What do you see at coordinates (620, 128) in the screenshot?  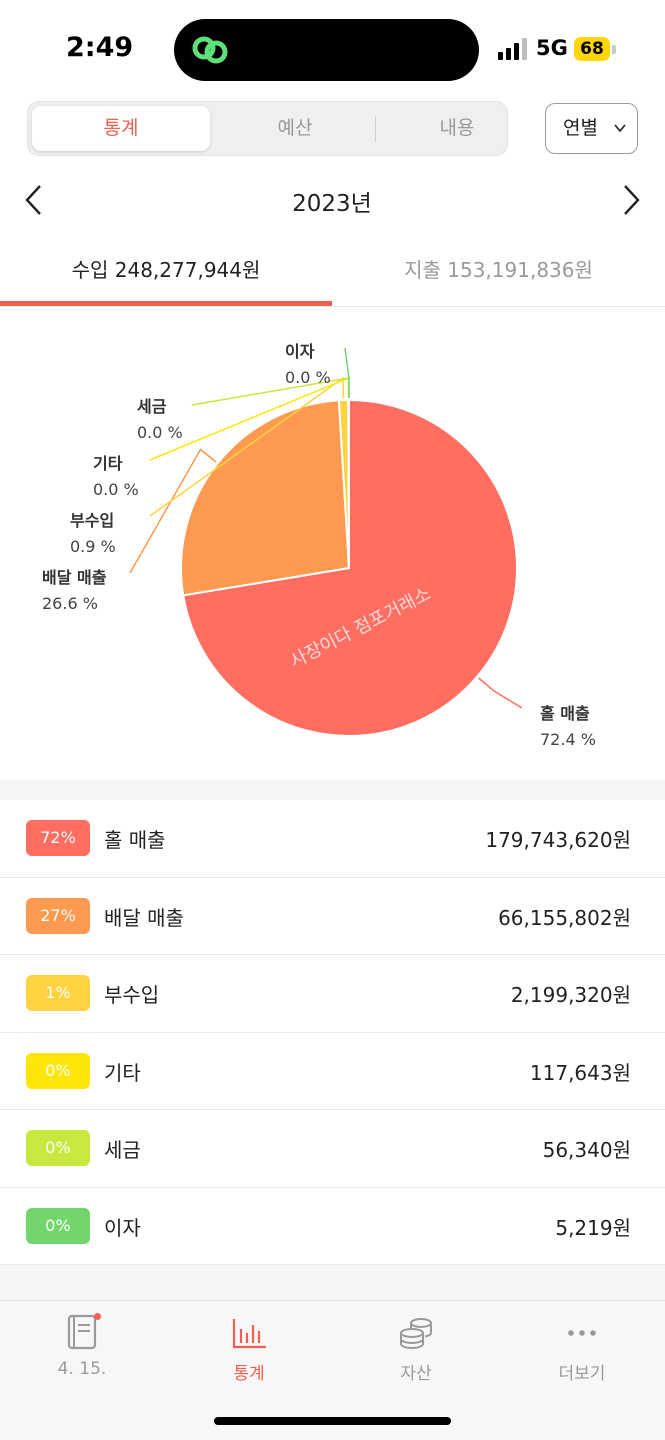 I see `chevron-down-icon` at bounding box center [620, 128].